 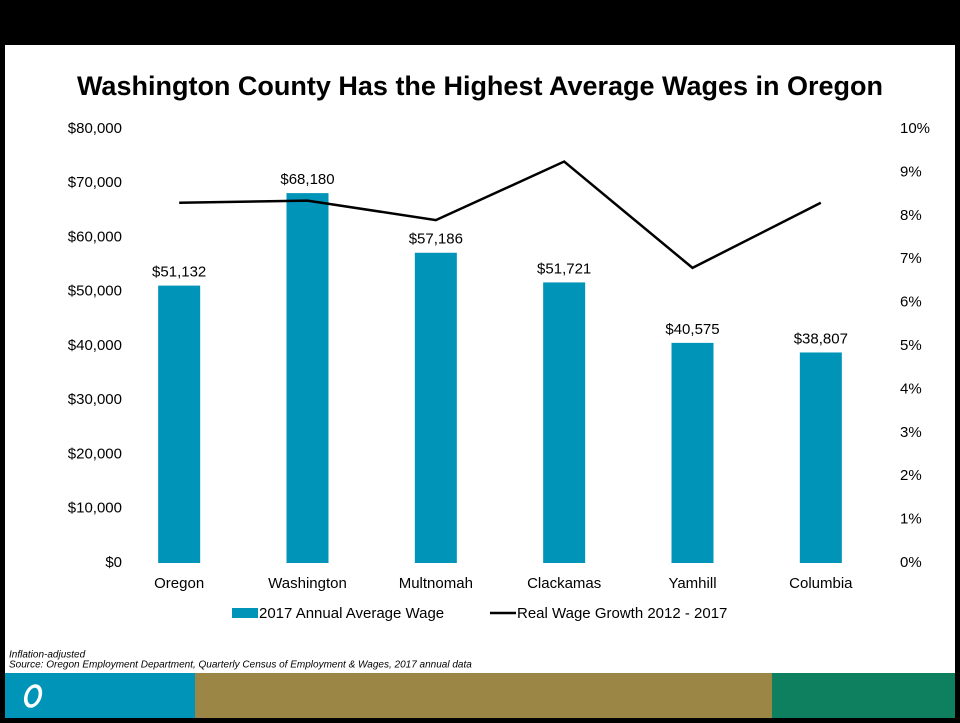 What do you see at coordinates (911, 345) in the screenshot?
I see `y2-tick-label: 5%` at bounding box center [911, 345].